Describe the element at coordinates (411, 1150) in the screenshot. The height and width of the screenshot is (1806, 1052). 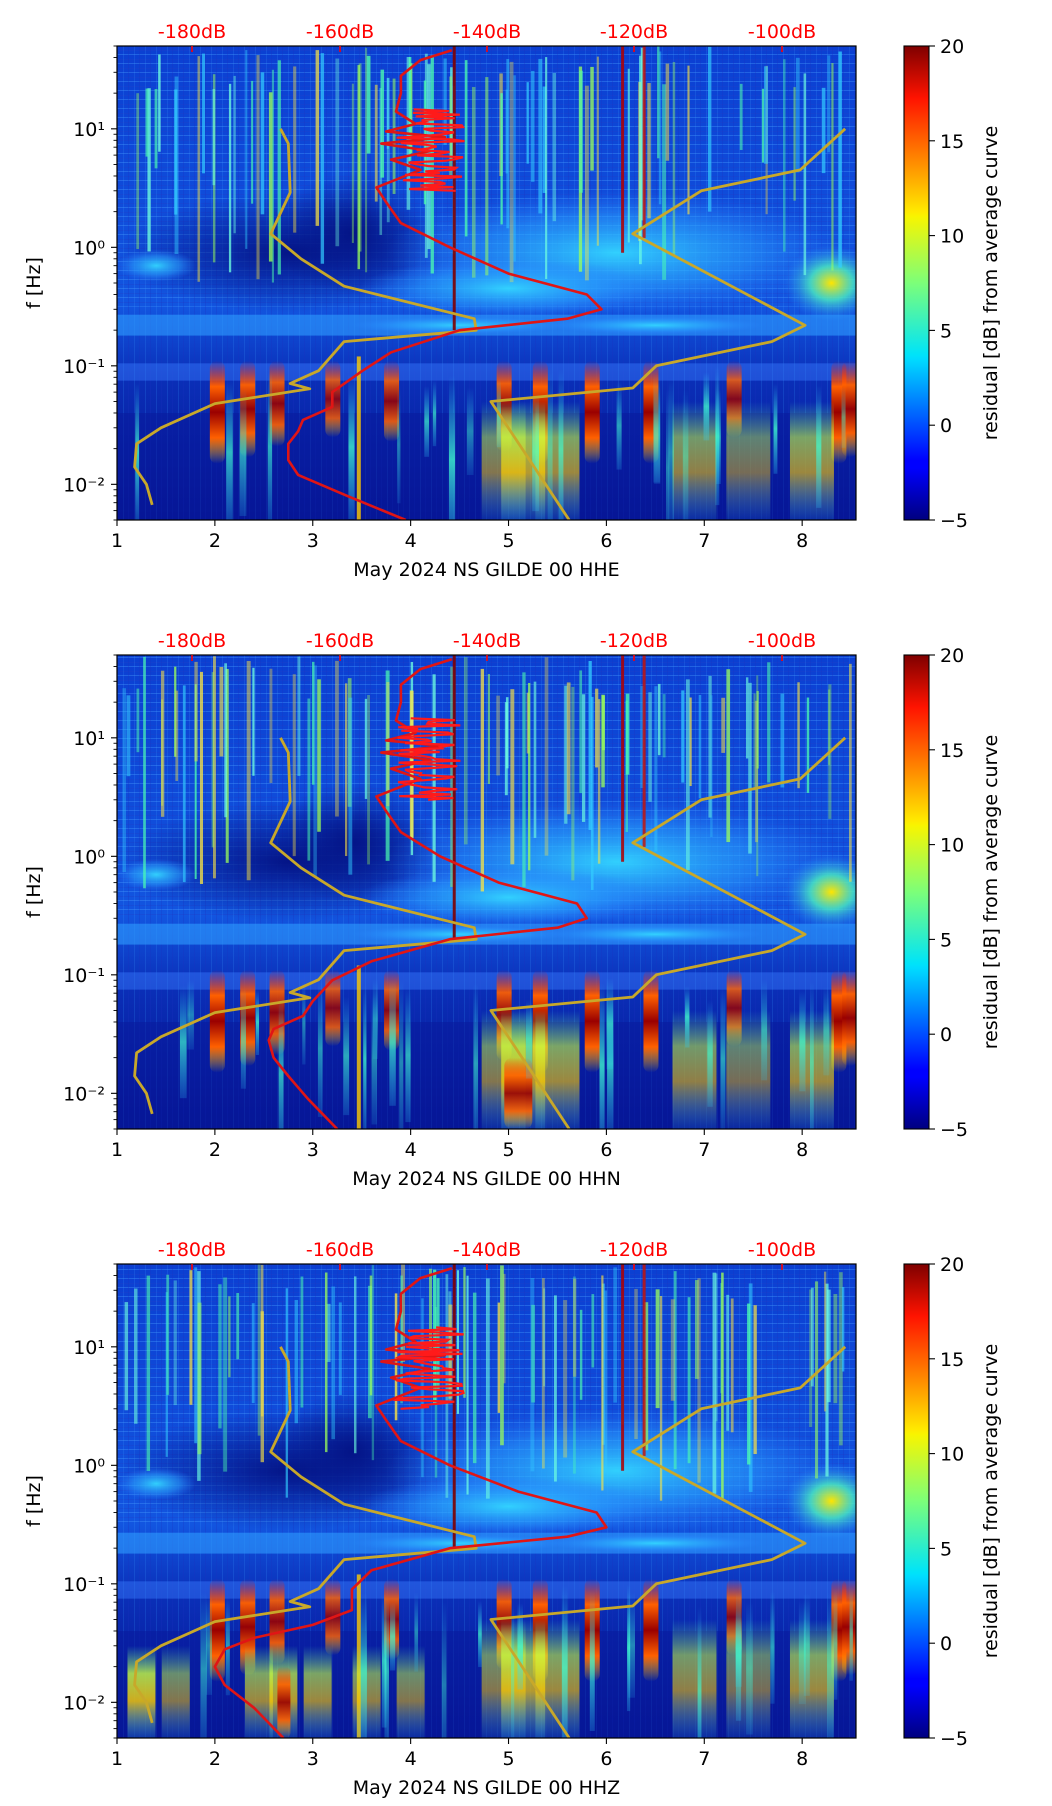
I see `x-tick-label: 4` at that location.